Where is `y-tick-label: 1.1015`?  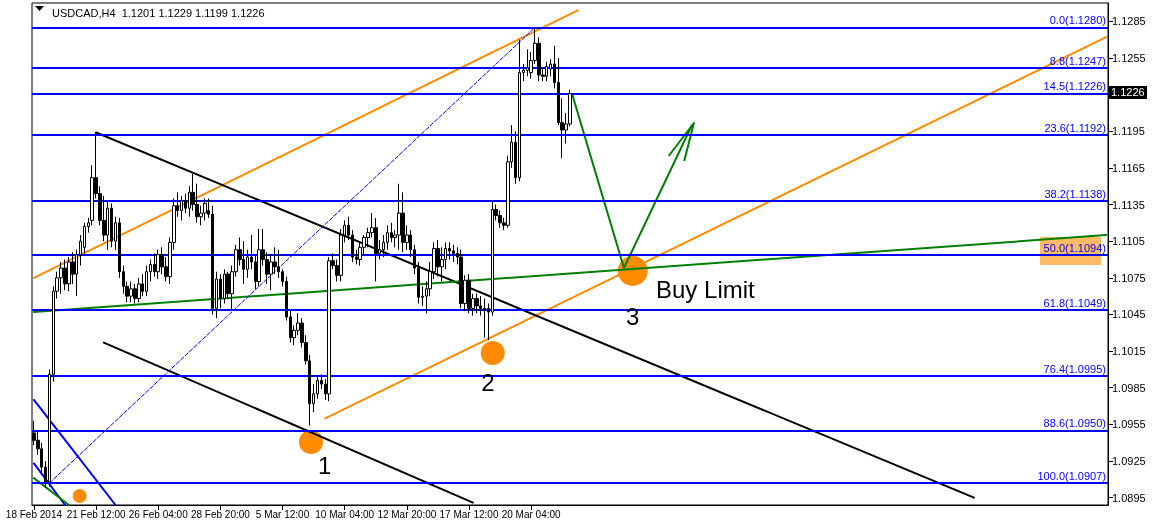 y-tick-label: 1.1015 is located at coordinates (1129, 351).